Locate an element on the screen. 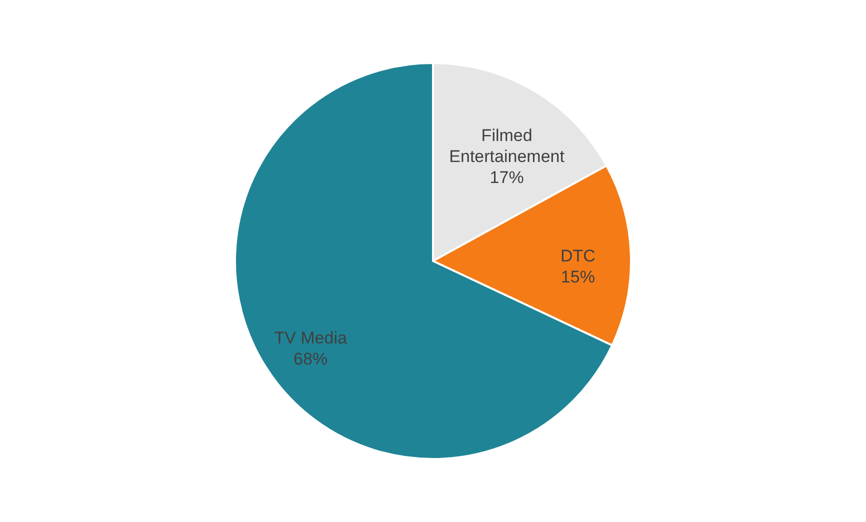  data-label: 17% is located at coordinates (507, 178).